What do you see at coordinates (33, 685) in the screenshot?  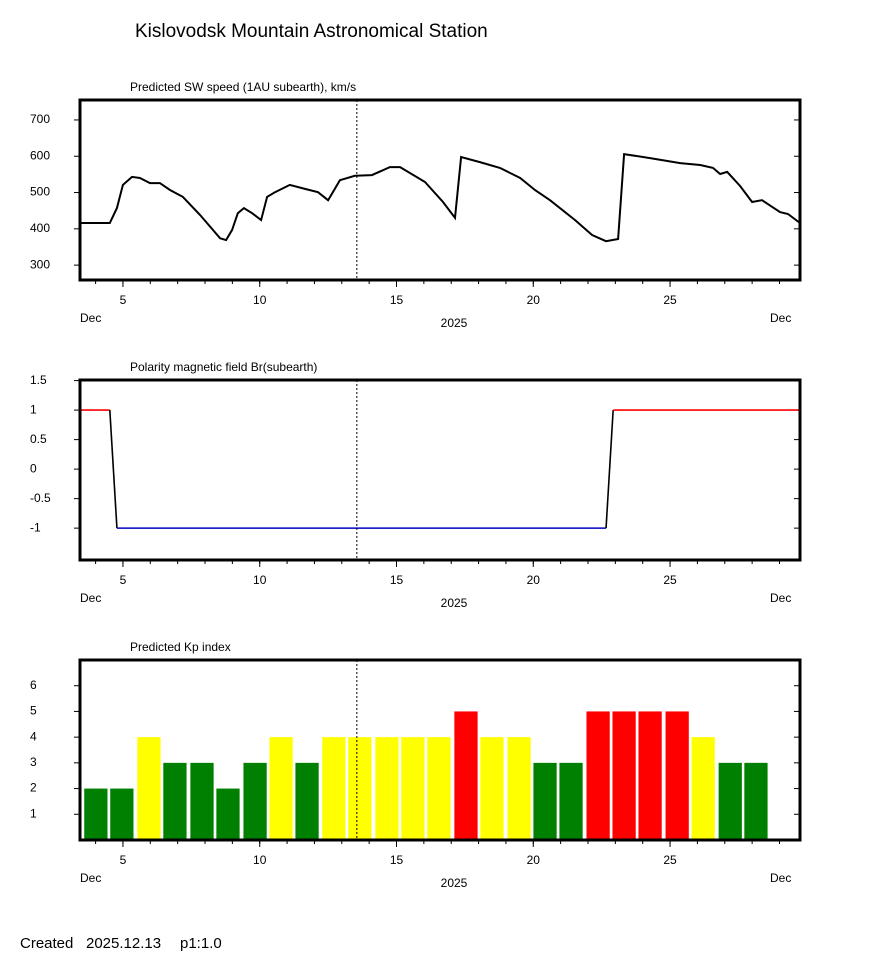 I see `y-tick-label: 6` at bounding box center [33, 685].